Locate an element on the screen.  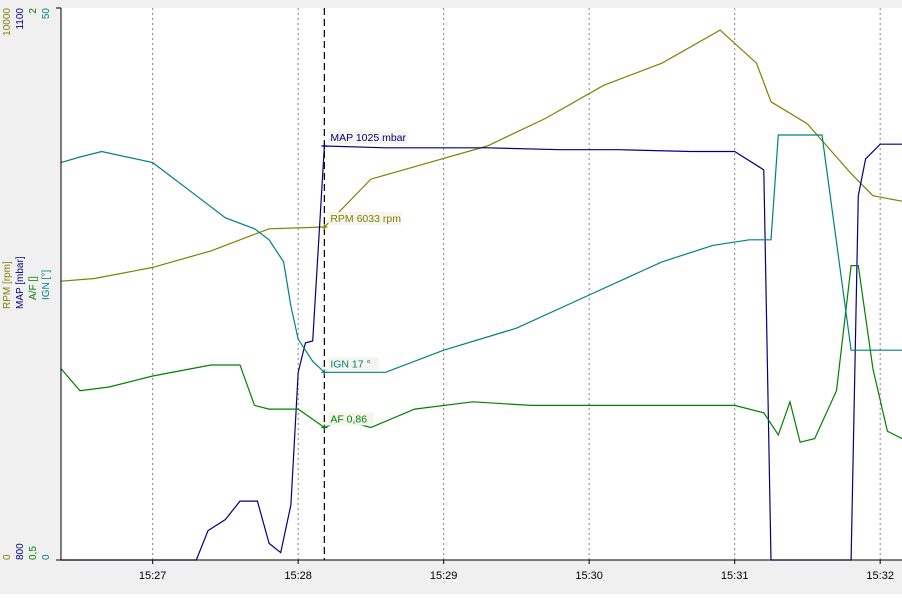
axis-max-label-rpm: 10000 is located at coordinates (7, 22).